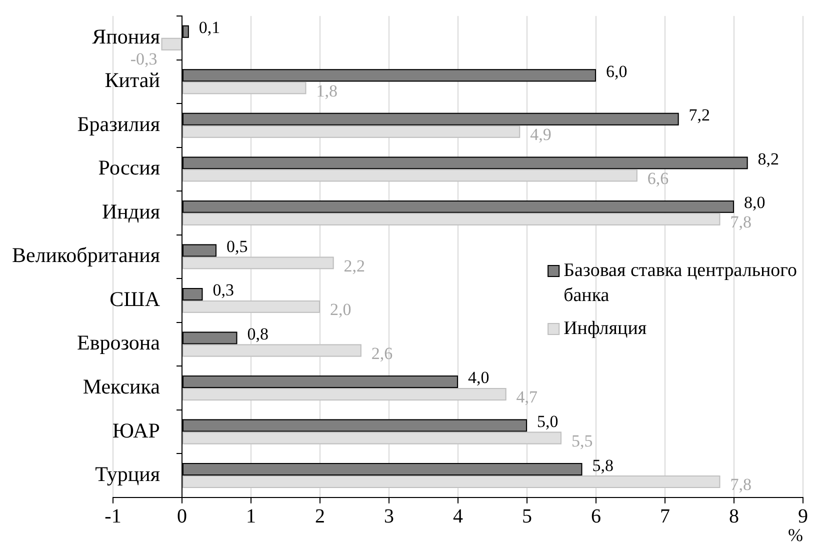 The width and height of the screenshot is (818, 549). What do you see at coordinates (118, 124) in the screenshot?
I see `y-tick-label: Бразилия` at bounding box center [118, 124].